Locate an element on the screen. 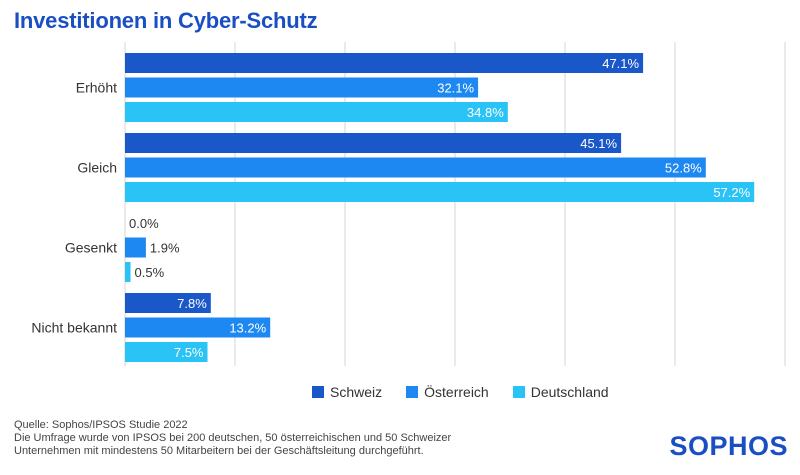  data-label: 45.1% is located at coordinates (598, 143).